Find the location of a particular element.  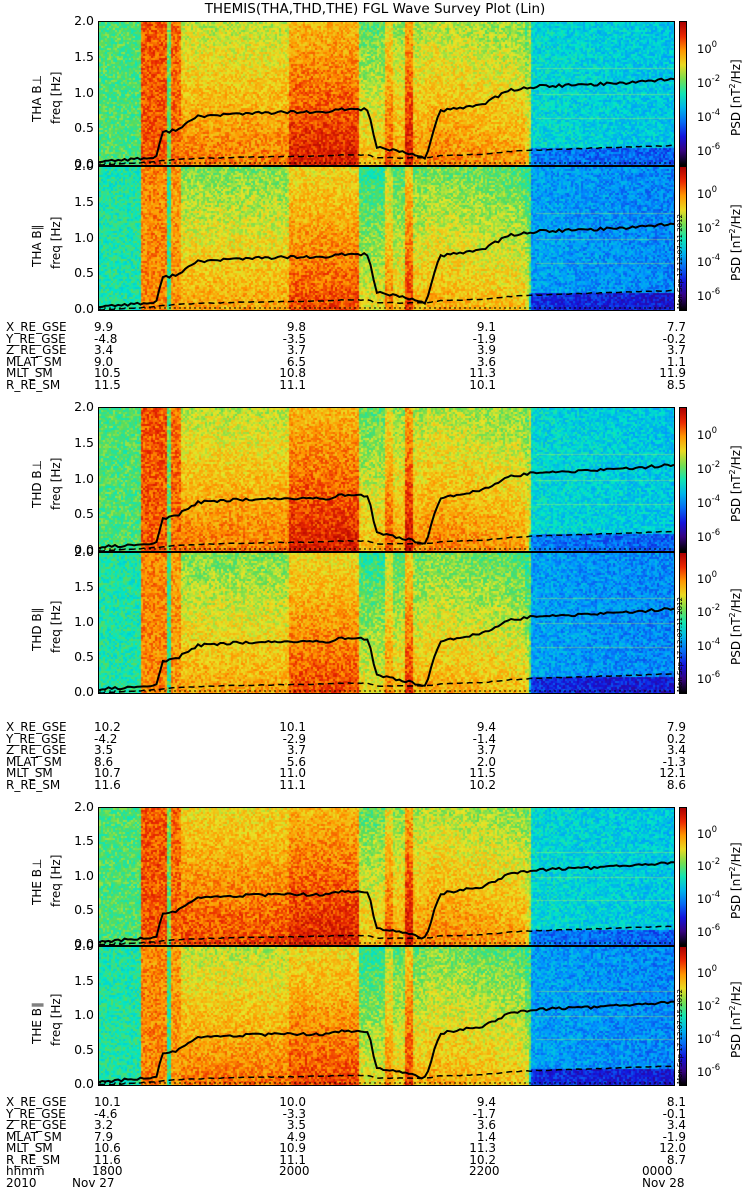

orbit-value: -1.7 is located at coordinates (484, 1113).